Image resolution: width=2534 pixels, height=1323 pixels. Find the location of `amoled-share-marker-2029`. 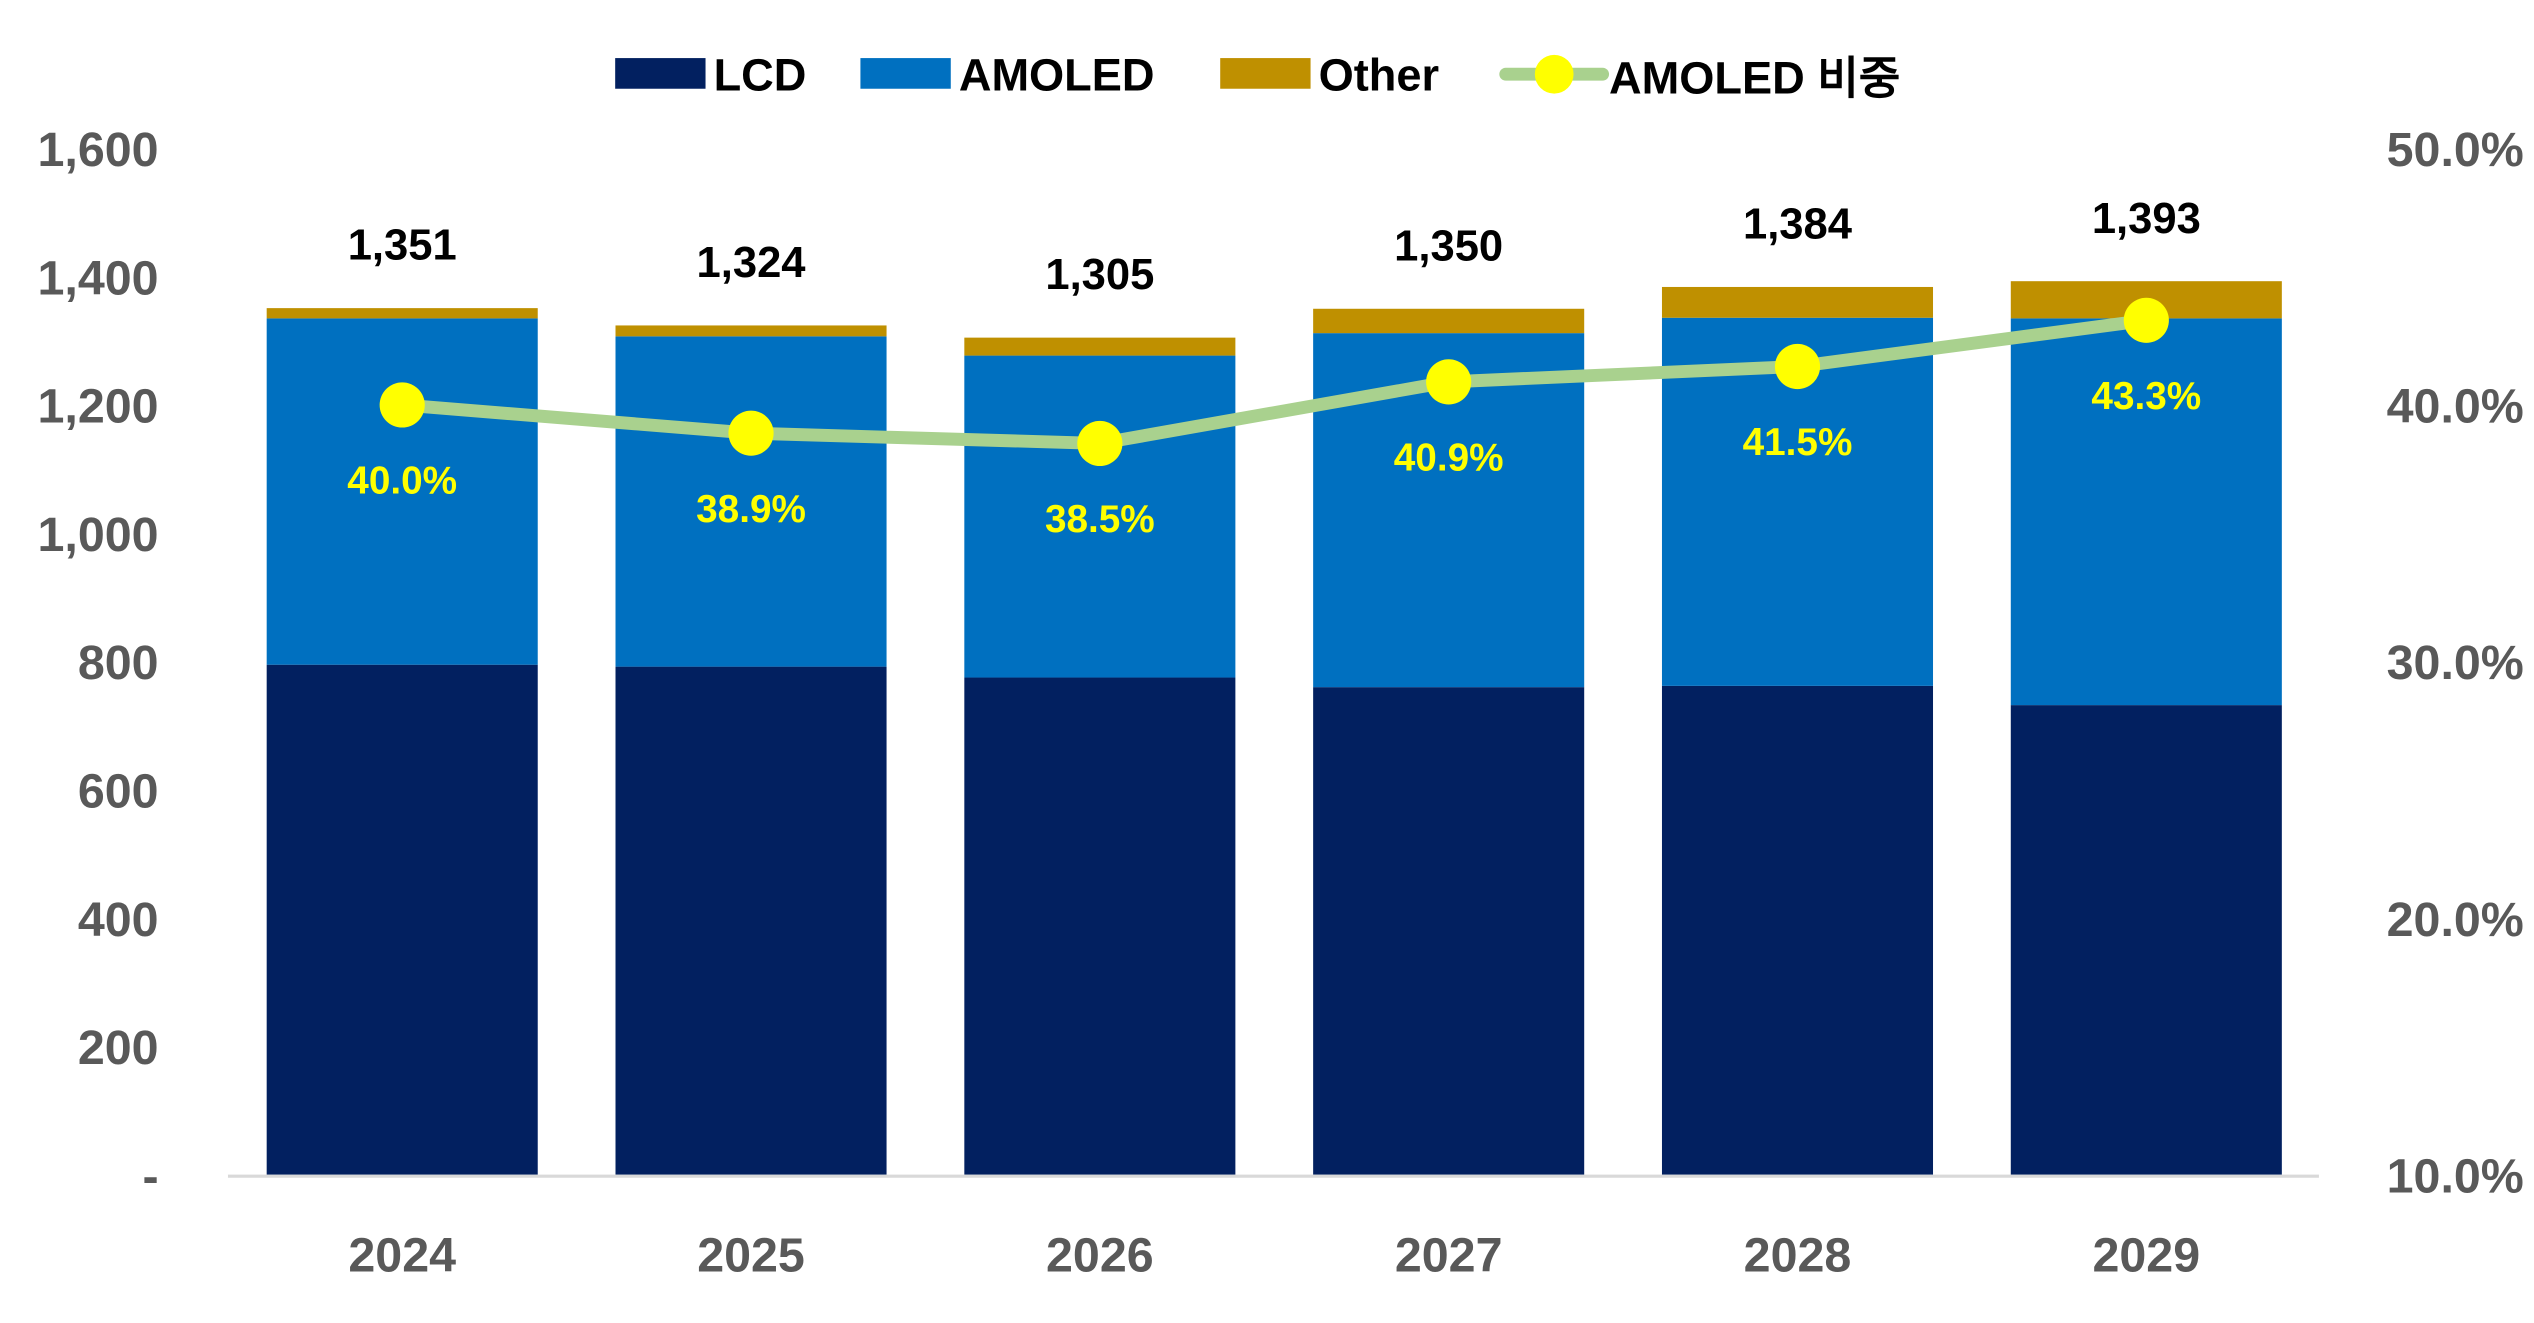

amoled-share-marker-2029 is located at coordinates (2146, 320).